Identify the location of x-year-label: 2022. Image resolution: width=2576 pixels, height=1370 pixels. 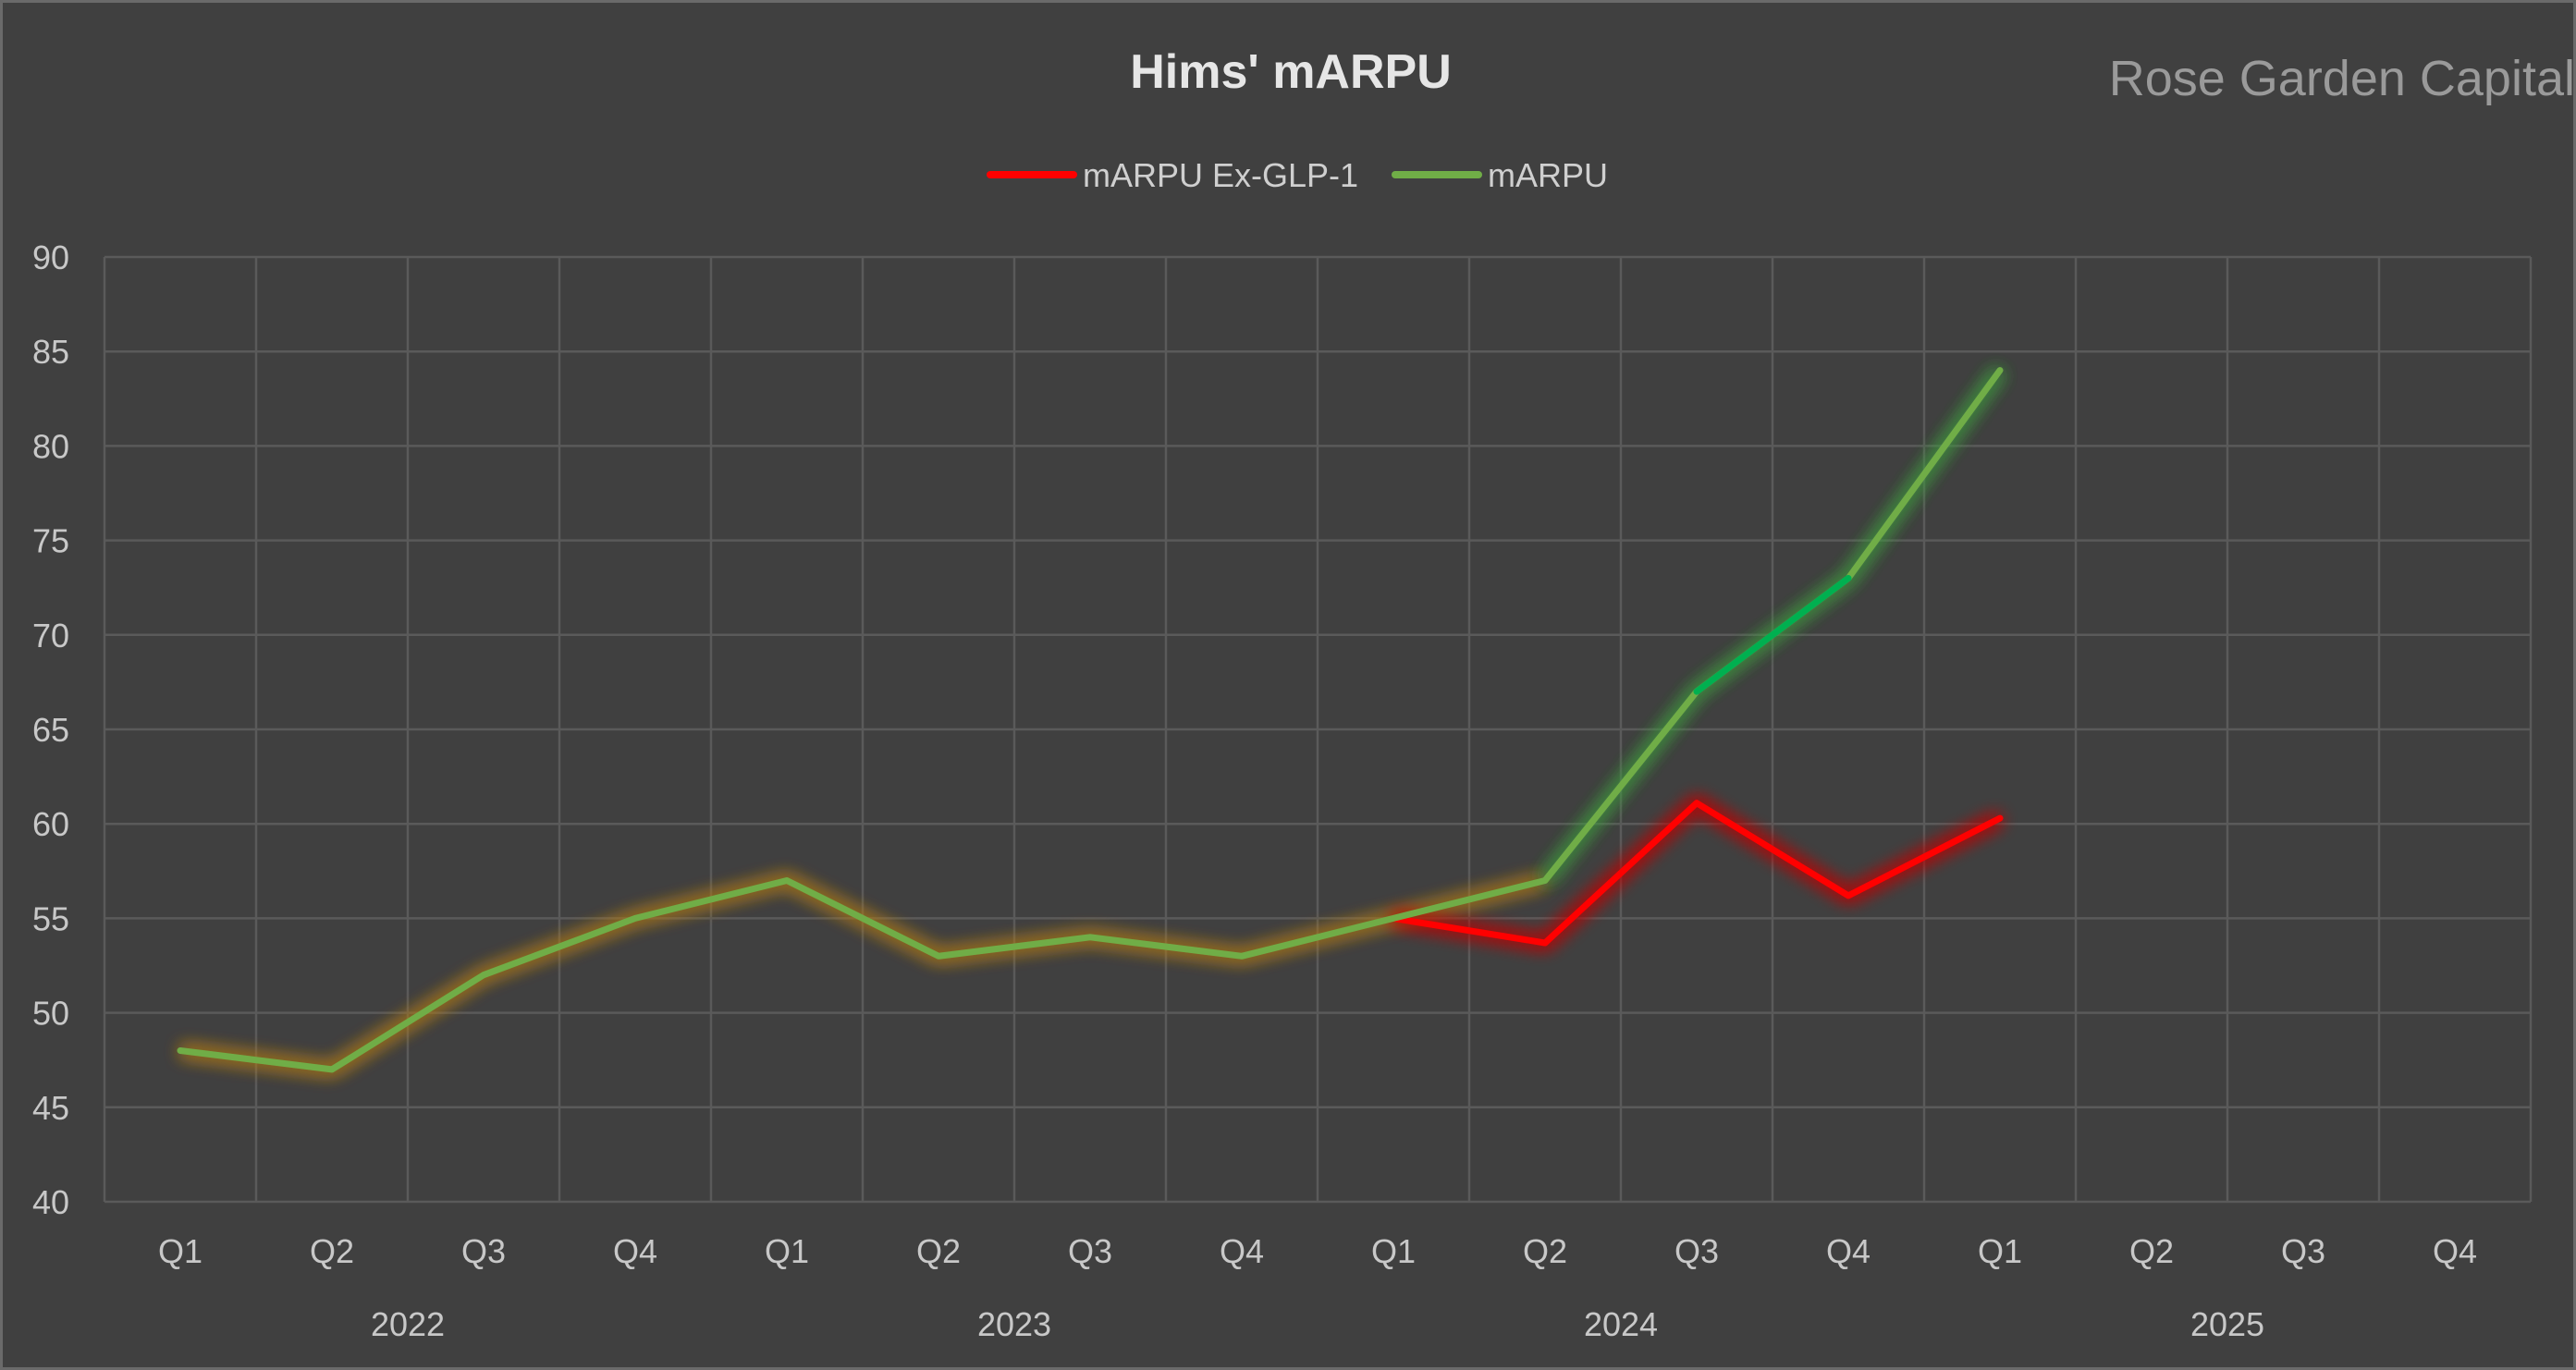
(408, 1324).